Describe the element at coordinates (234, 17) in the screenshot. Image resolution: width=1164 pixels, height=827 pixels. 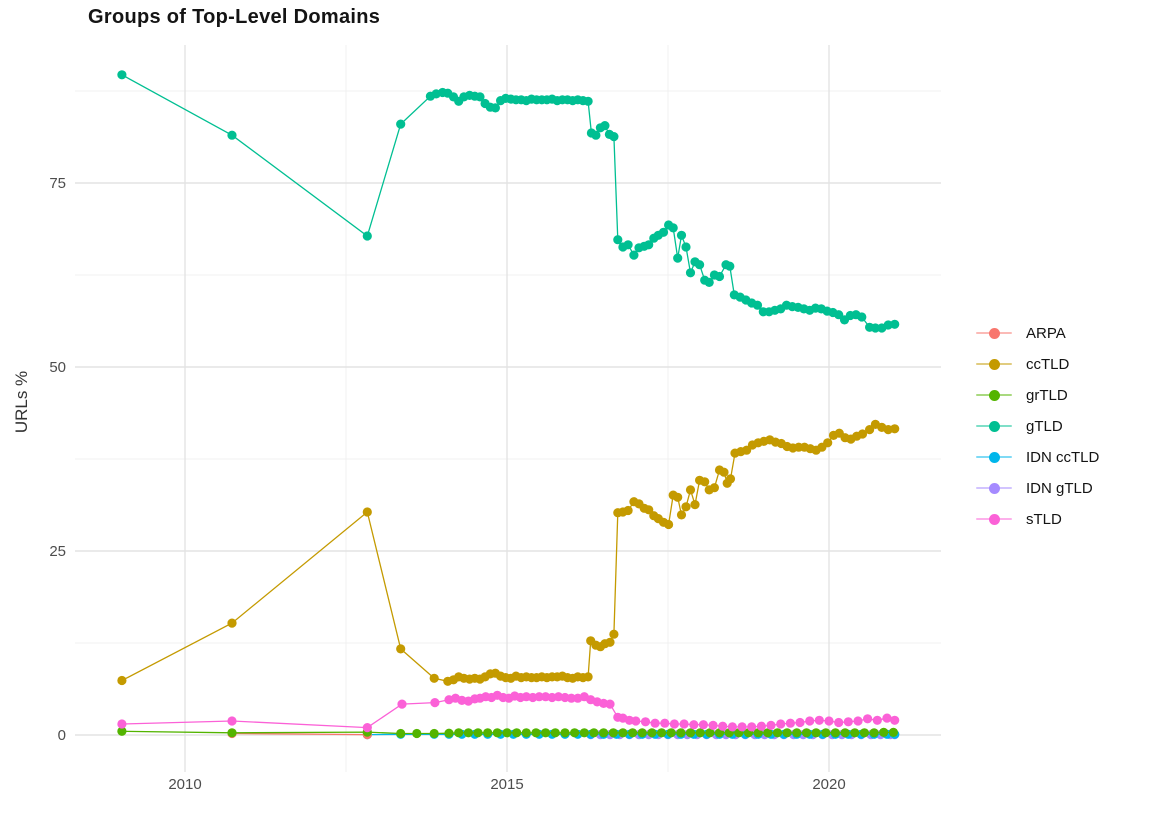
I see `chart-title: Groups of Top-Level Domains` at that location.